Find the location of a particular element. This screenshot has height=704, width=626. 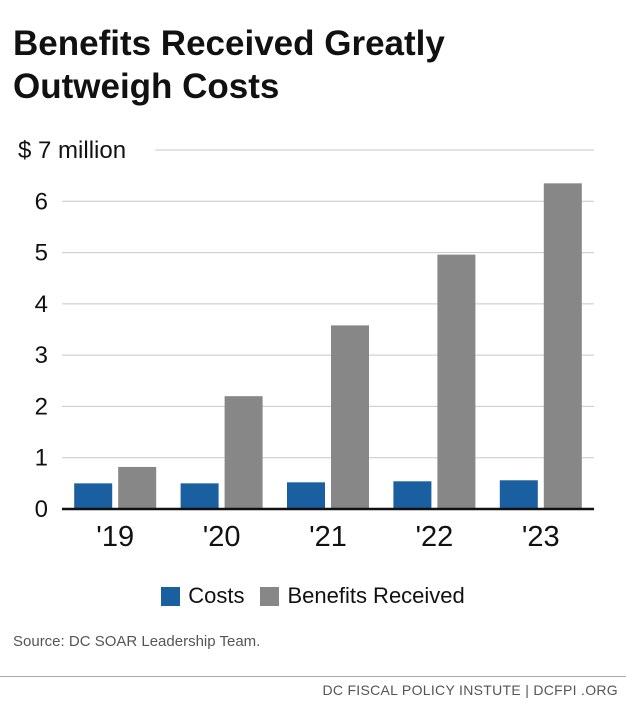

footer-credit: DC FISCAL POLICY INSTUTE | DCFPI .ORG is located at coordinates (470, 690).